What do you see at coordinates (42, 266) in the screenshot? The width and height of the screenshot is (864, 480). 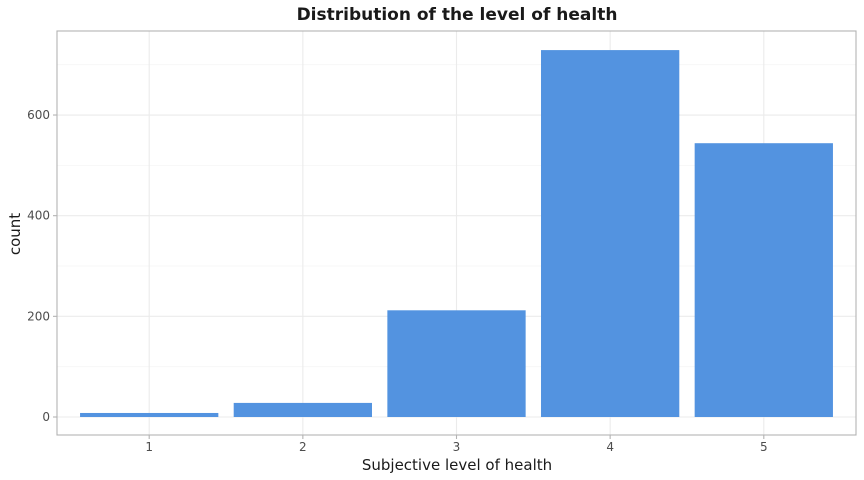 I see `y-axis-ticks: 0 200 400 600` at bounding box center [42, 266].